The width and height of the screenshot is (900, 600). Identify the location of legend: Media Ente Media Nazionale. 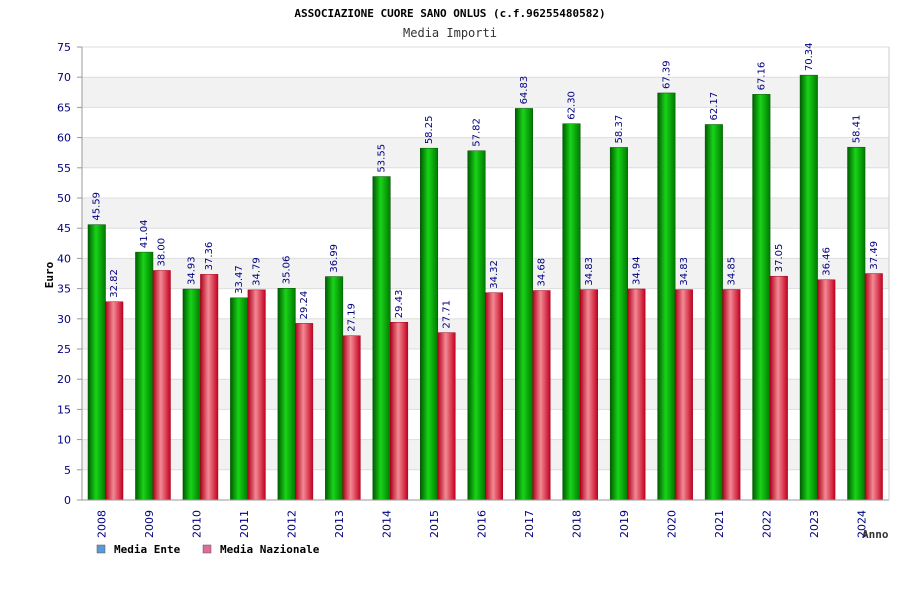
(208, 549).